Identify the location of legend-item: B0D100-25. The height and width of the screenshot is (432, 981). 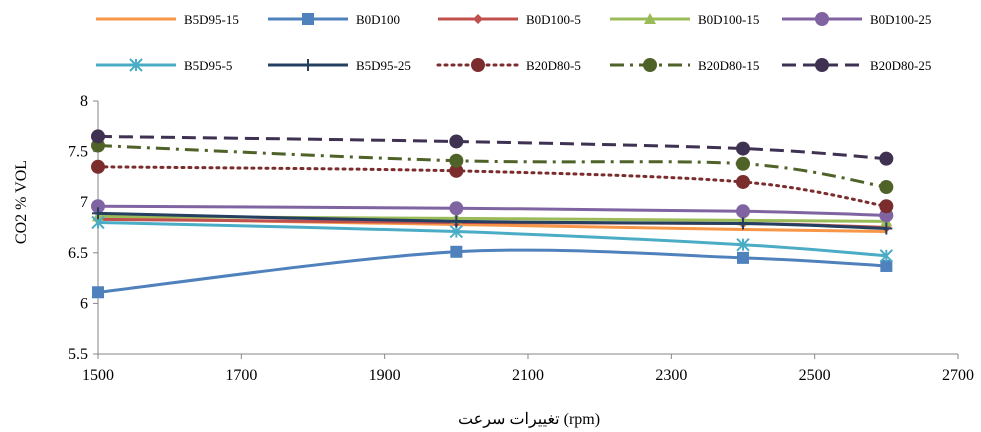
(856, 19).